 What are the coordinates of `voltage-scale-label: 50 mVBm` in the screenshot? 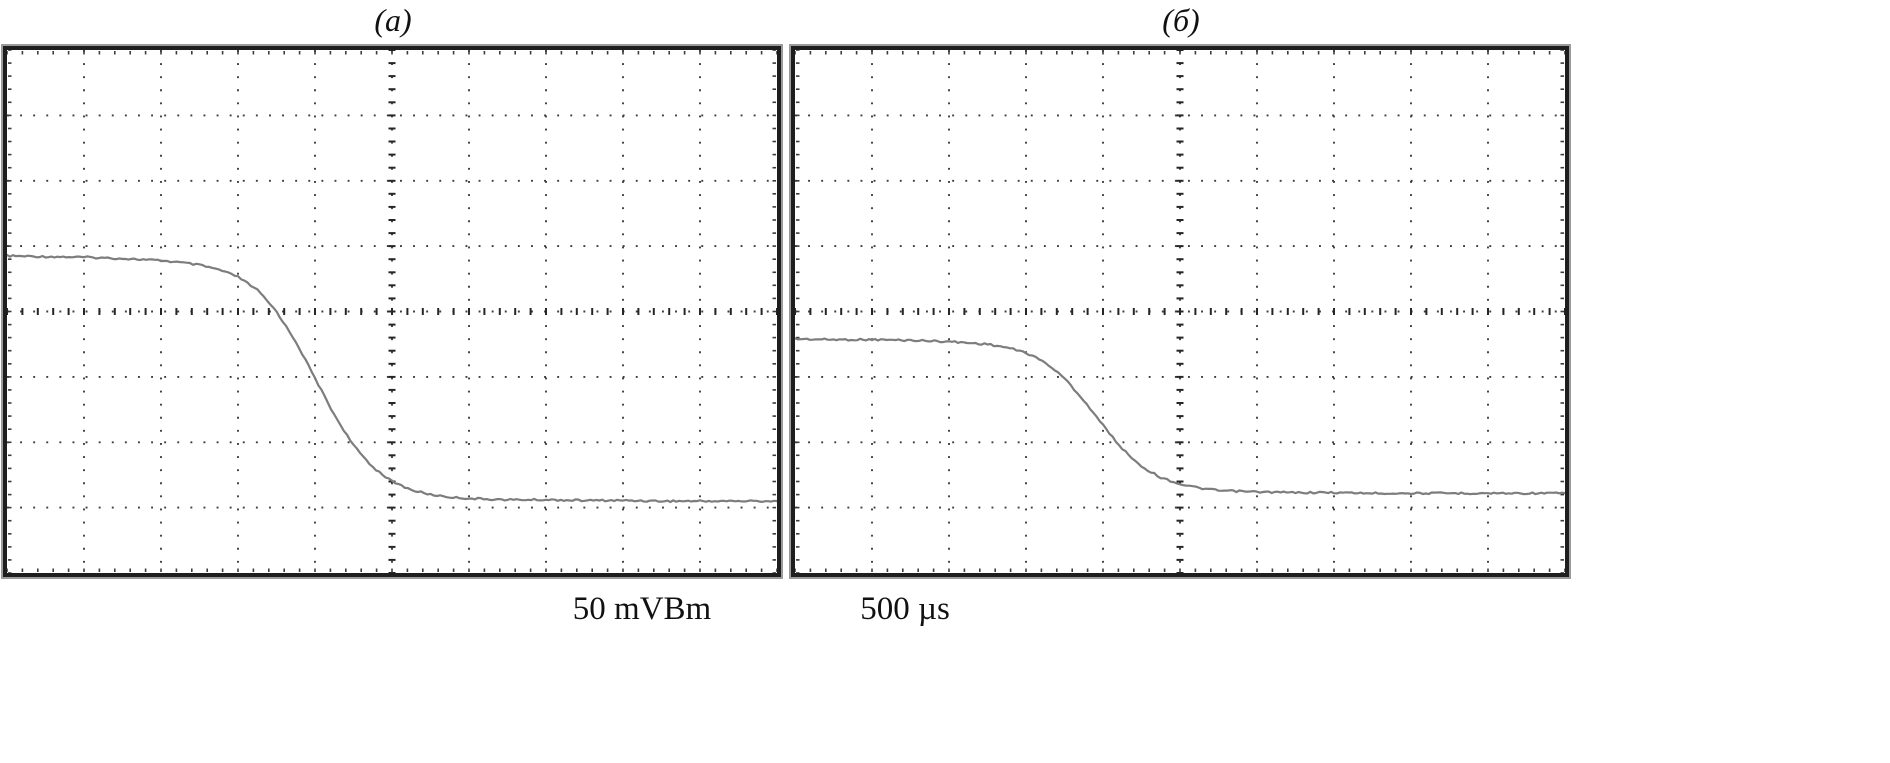 It's located at (642, 609).